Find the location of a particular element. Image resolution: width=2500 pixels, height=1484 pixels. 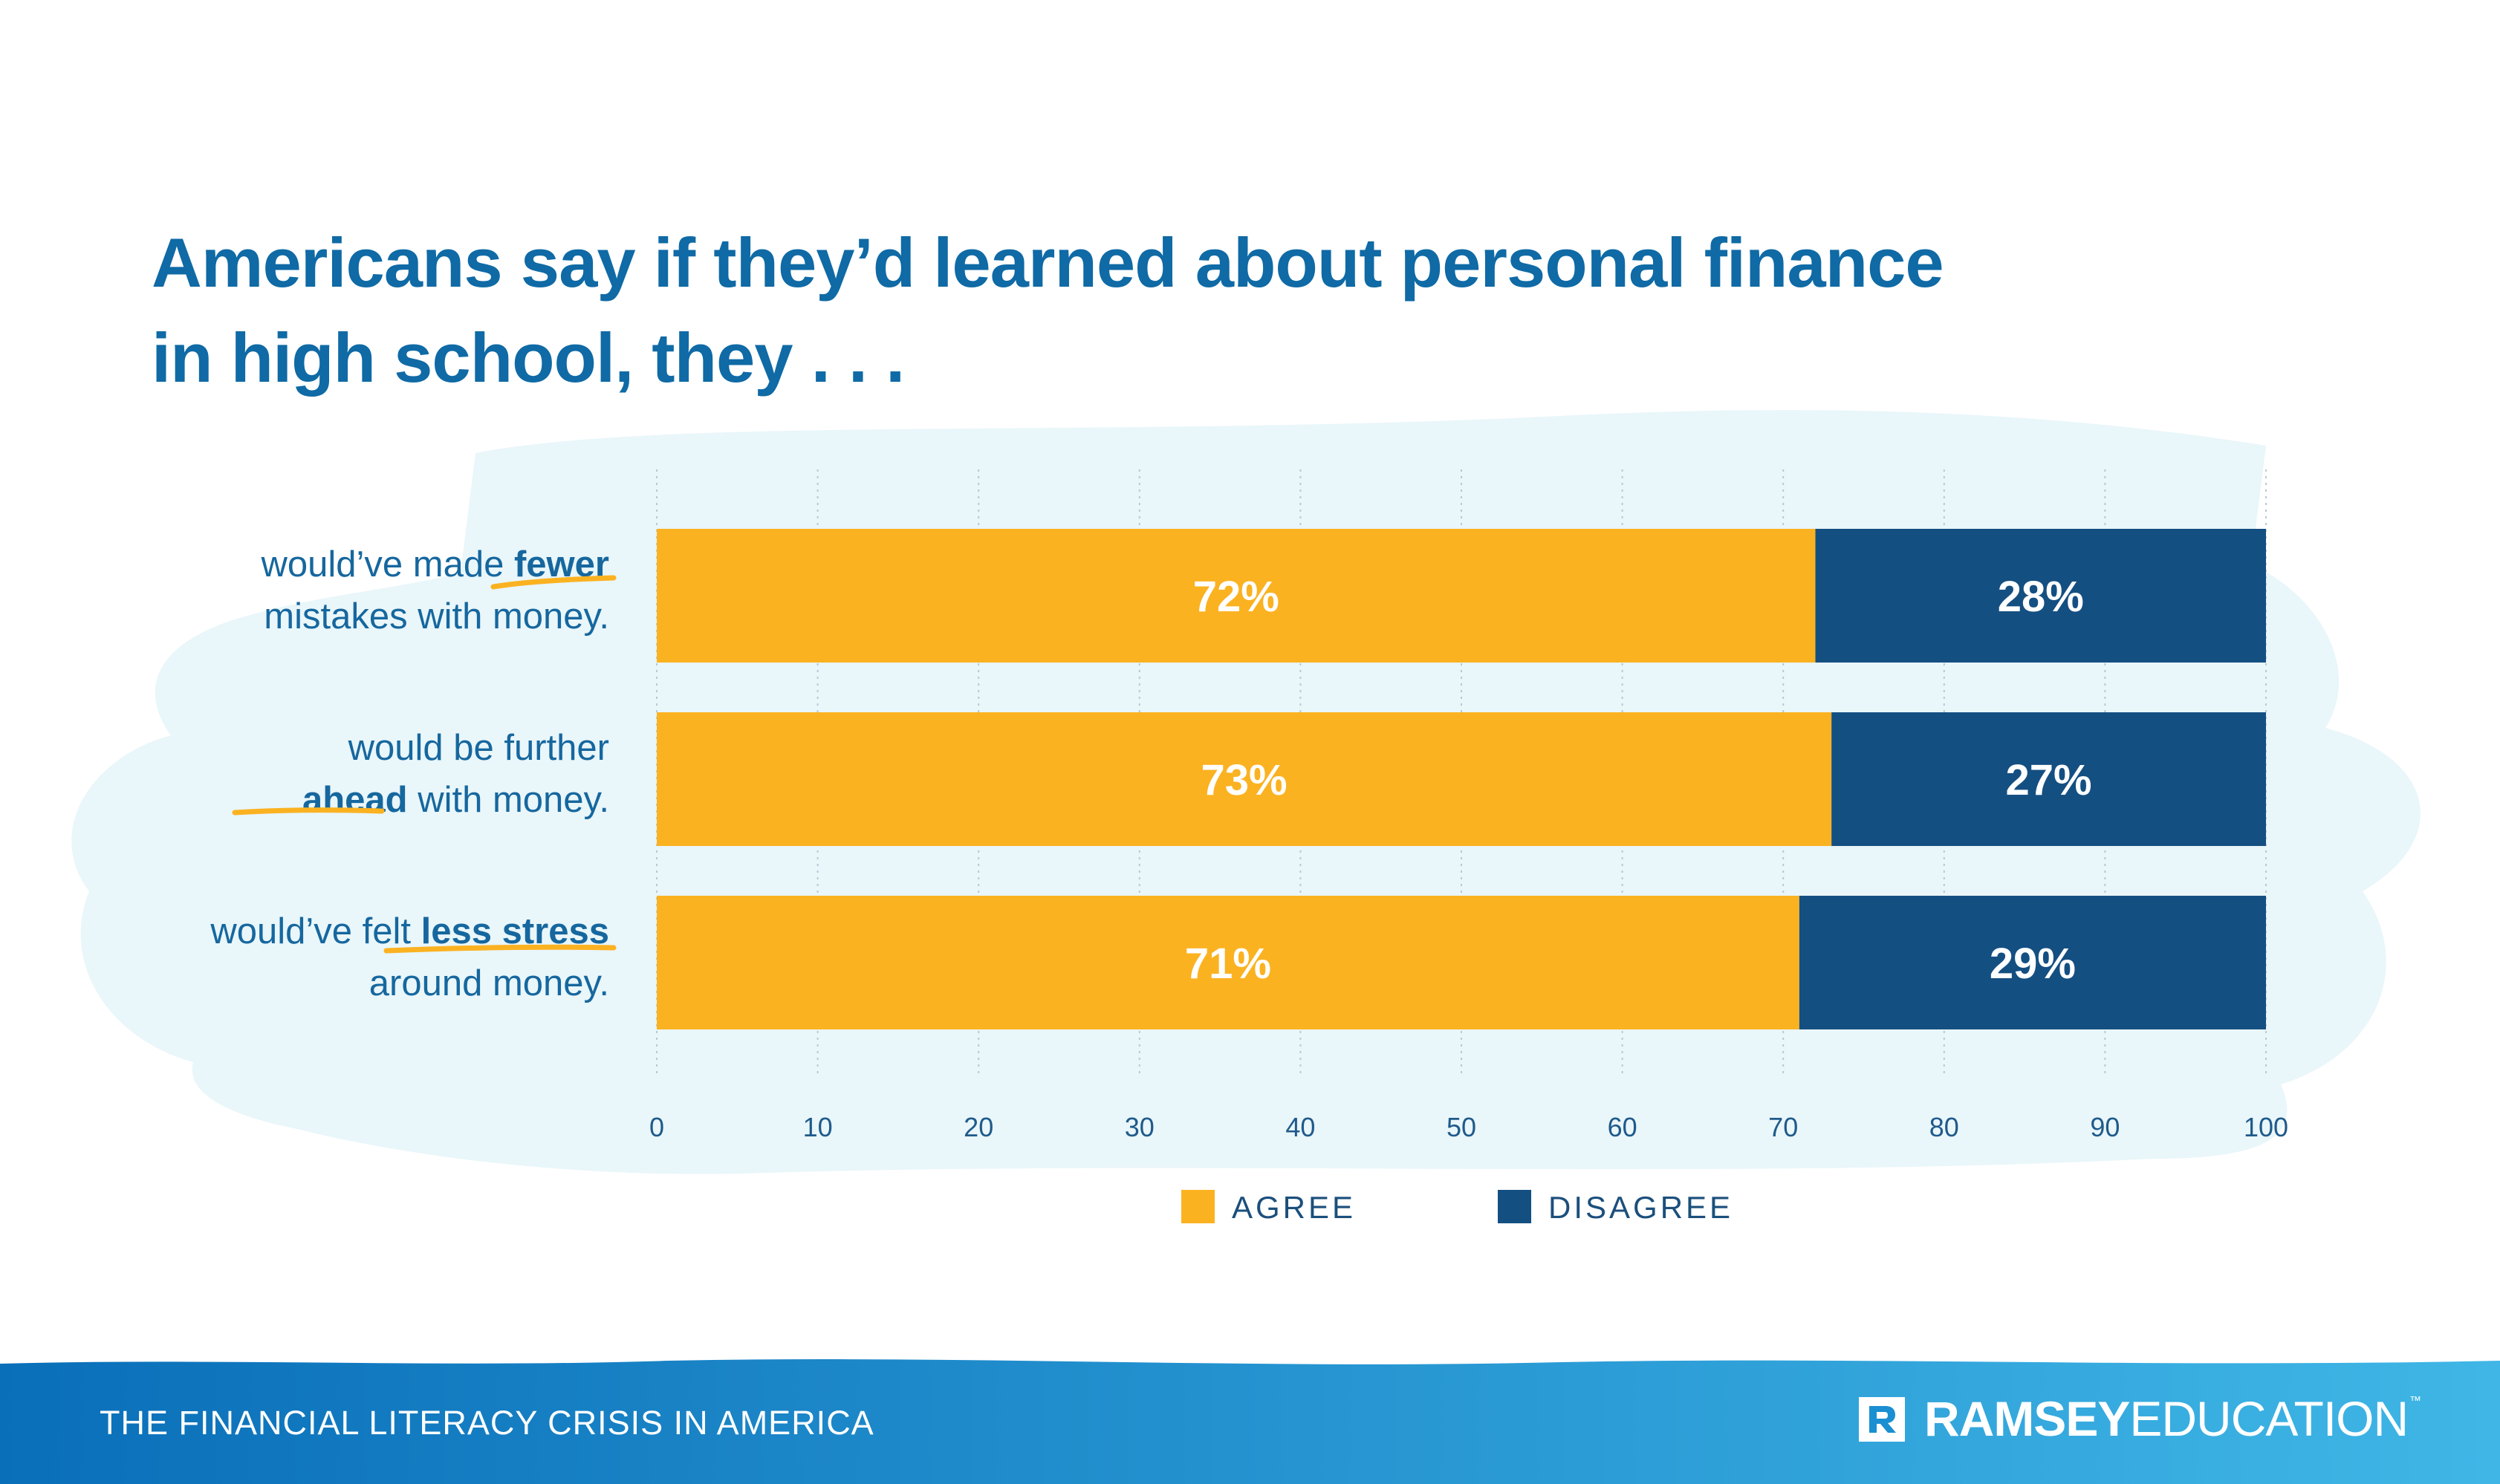

ramsey-logo-icon is located at coordinates (1882, 1420).